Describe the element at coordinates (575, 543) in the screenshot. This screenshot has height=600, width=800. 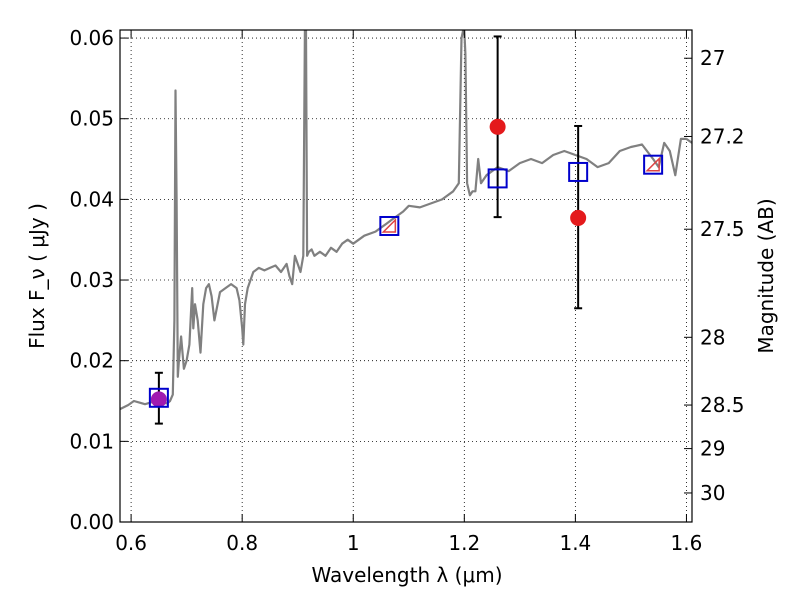
I see `x-tick-label: 1.4` at that location.